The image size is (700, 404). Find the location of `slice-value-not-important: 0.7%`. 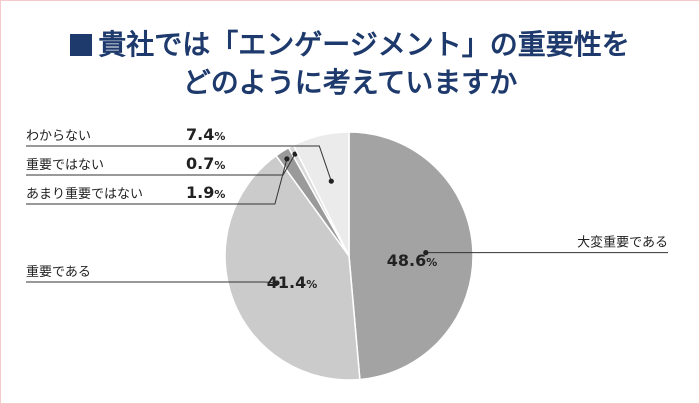

slice-value-not-important: 0.7% is located at coordinates (205, 163).